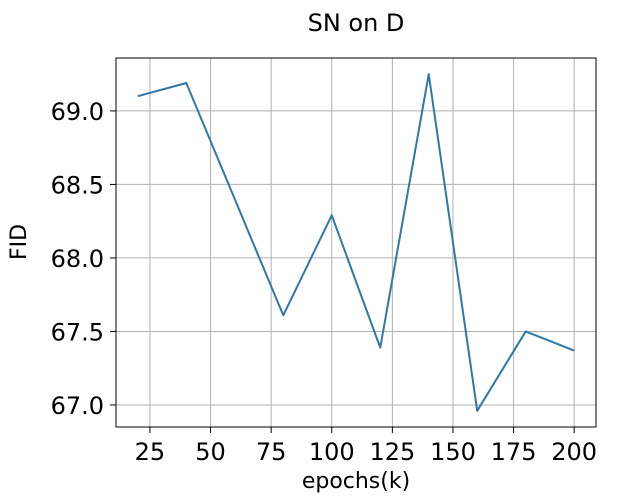  I want to click on x-axis-label: epochs(k), so click(356, 481).